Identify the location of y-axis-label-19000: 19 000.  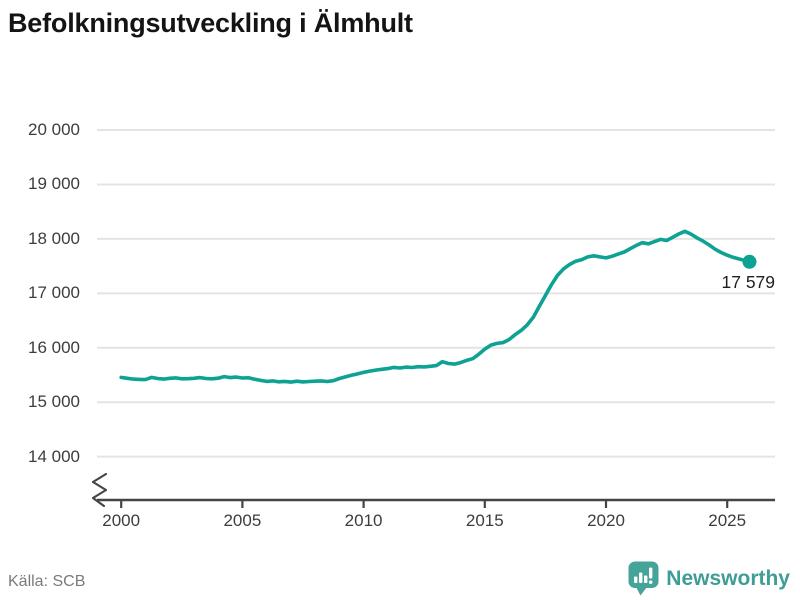
(54, 184).